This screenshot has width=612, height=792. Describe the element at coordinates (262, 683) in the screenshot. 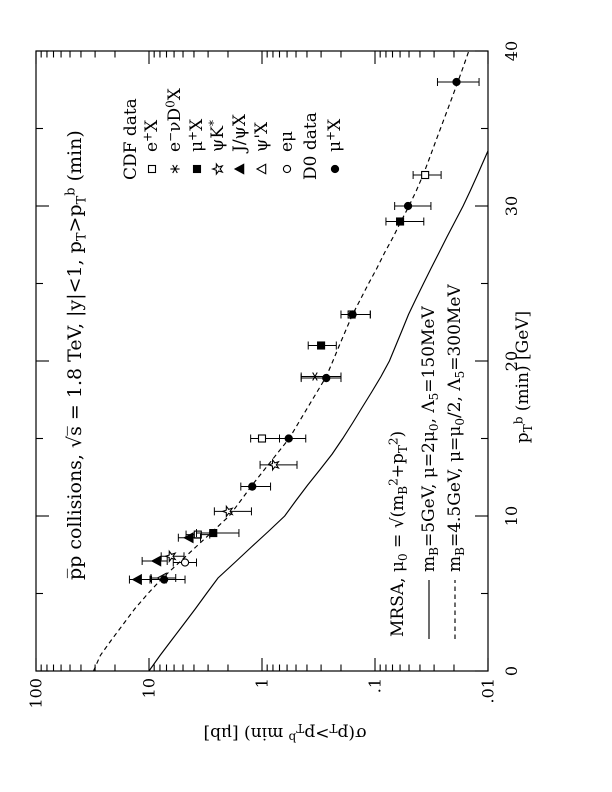

I see `y-tick-label: 1` at that location.